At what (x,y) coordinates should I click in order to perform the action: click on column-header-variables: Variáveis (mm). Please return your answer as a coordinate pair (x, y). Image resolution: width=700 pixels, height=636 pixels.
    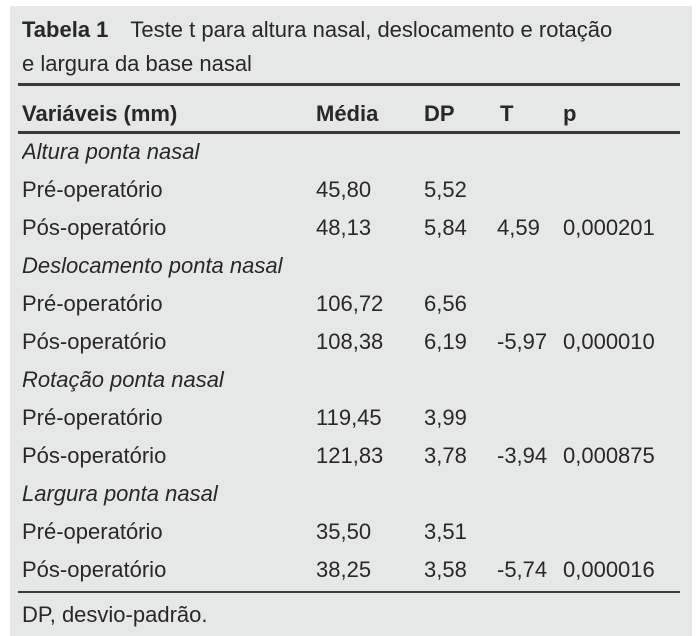
    Looking at the image, I should click on (100, 113).